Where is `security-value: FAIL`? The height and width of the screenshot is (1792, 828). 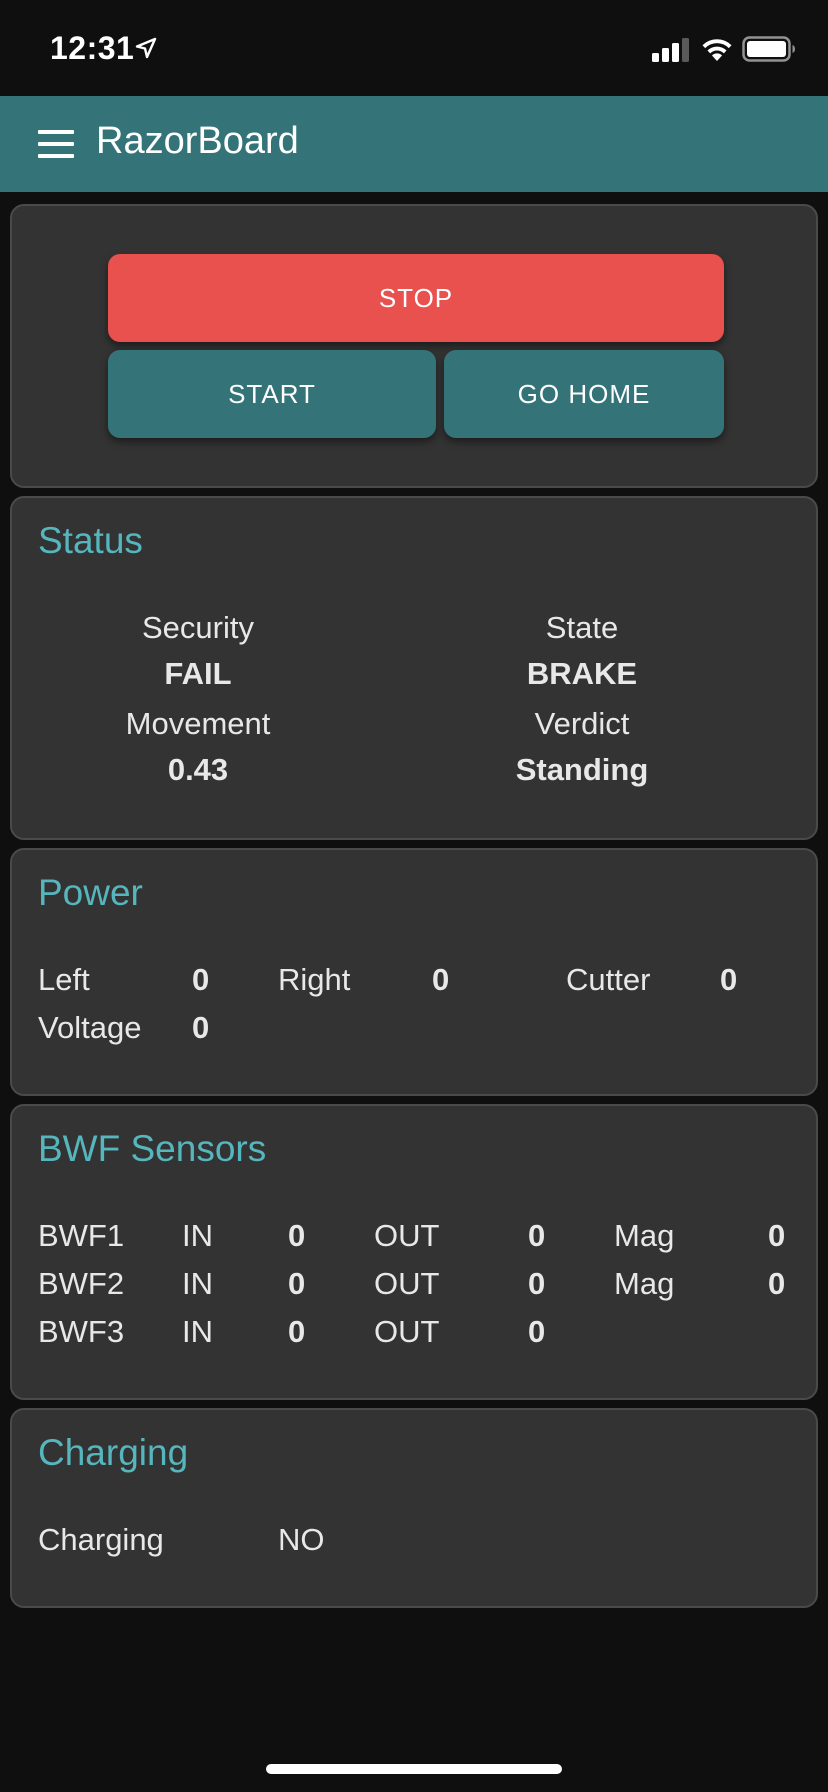 security-value: FAIL is located at coordinates (198, 673).